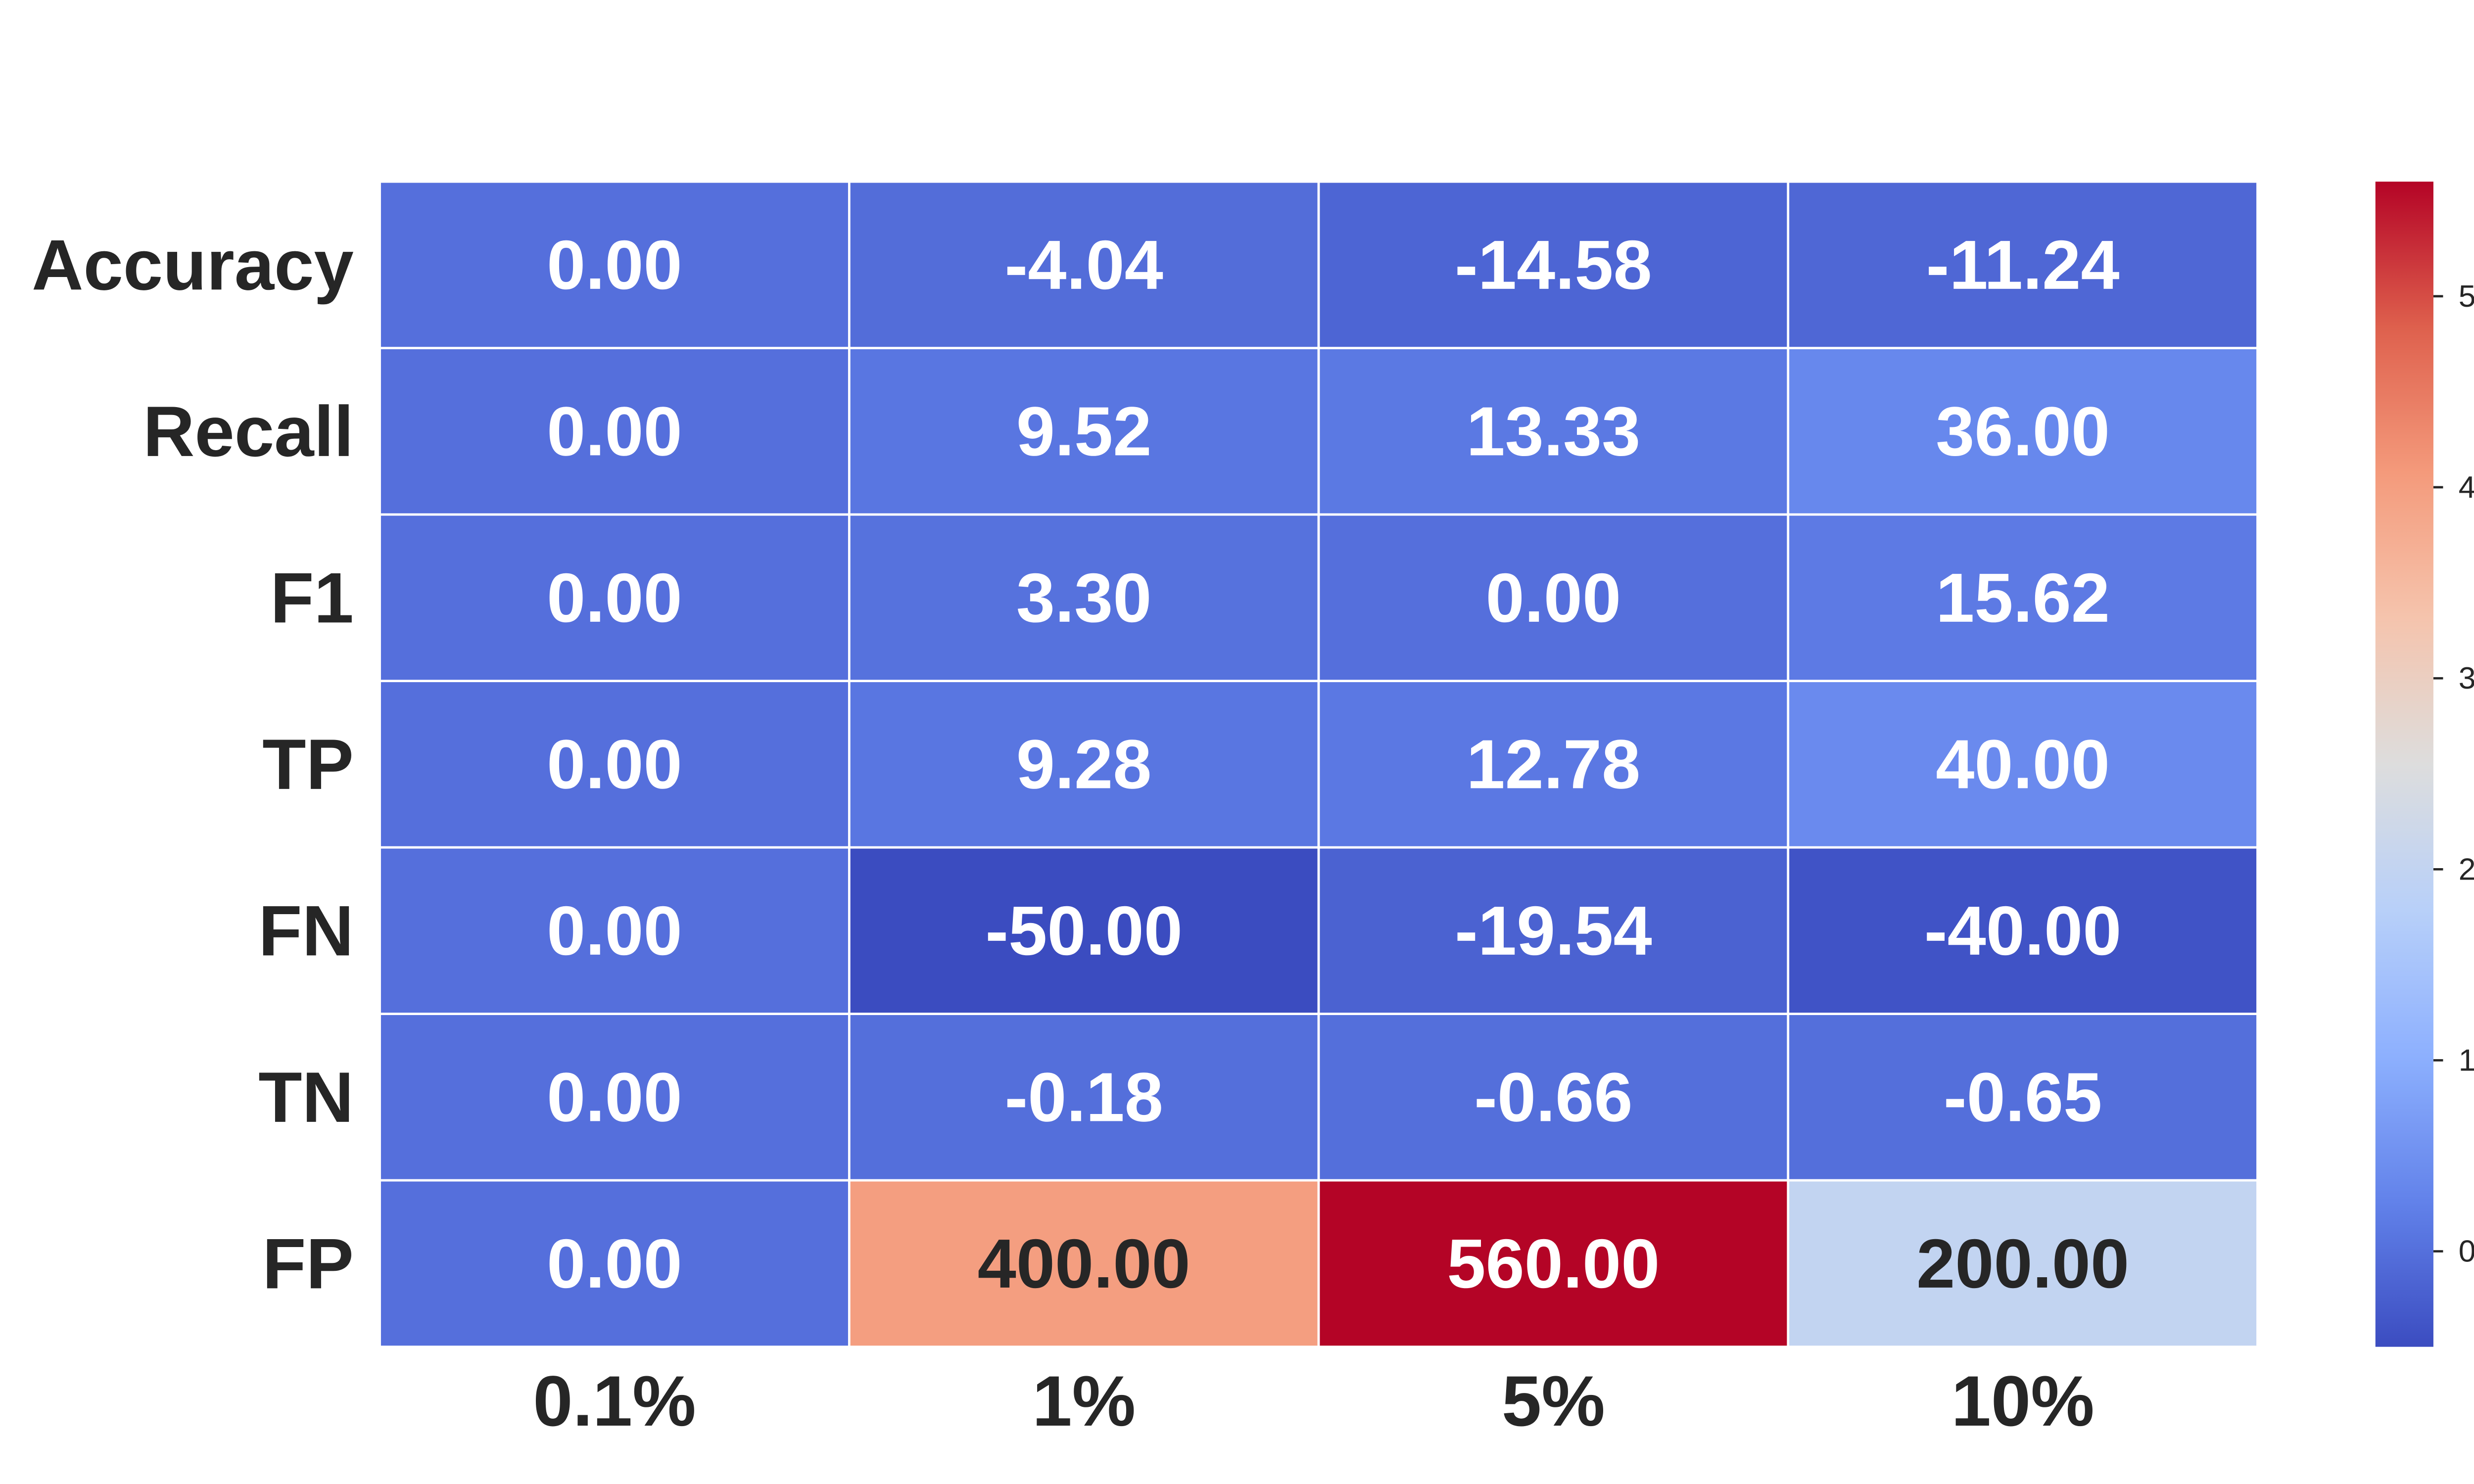 This screenshot has height=1484, width=2474. I want to click on row-label: FN, so click(306, 930).